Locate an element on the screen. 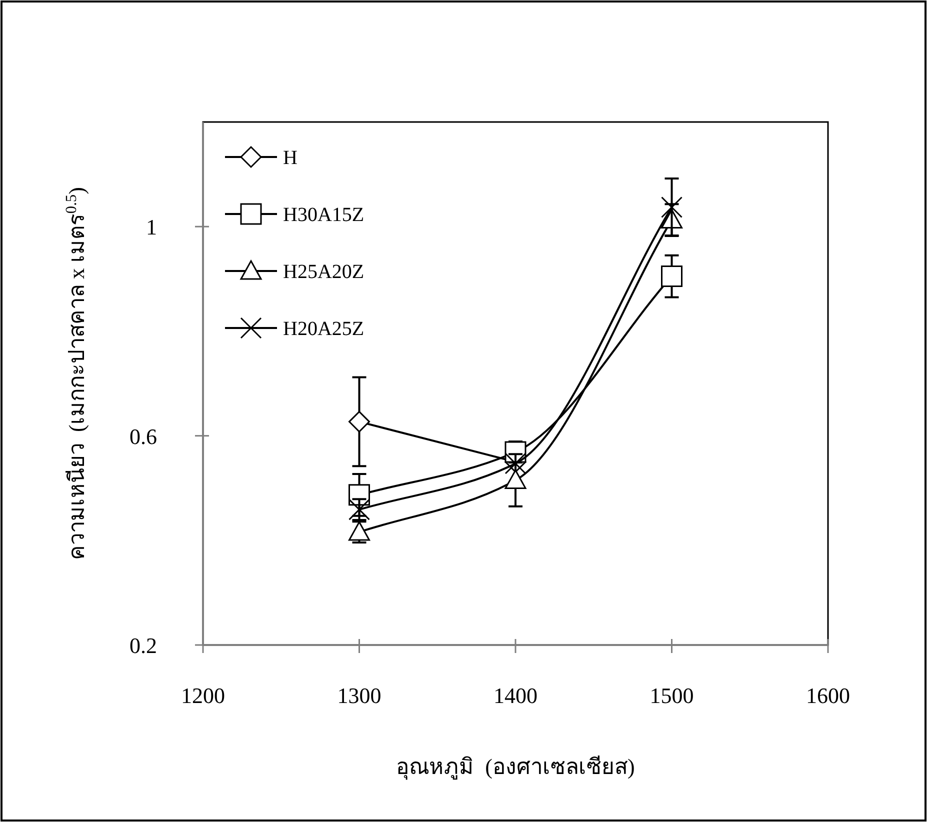  legend-label: H20A25Z is located at coordinates (323, 329).